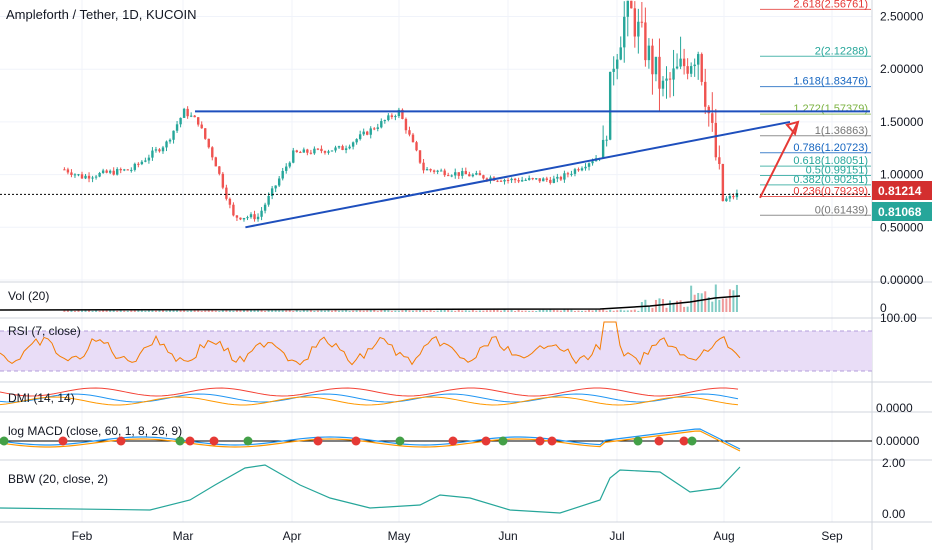  Describe the element at coordinates (460, 440) in the screenshot. I see `macd-pane: 0.00000` at that location.